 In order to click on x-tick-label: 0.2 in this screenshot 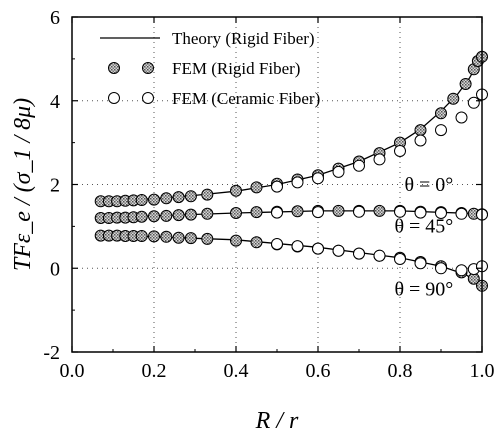, I will do `click(154, 371)`.